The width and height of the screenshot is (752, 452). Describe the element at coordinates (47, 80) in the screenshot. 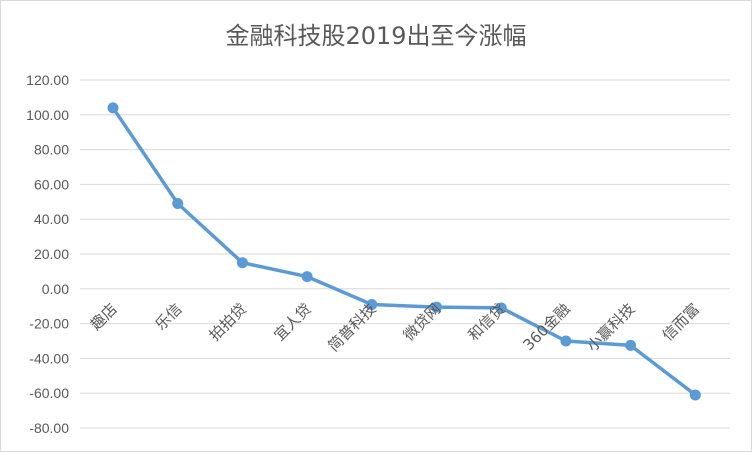

I see `y-tick-label: 120.00` at that location.